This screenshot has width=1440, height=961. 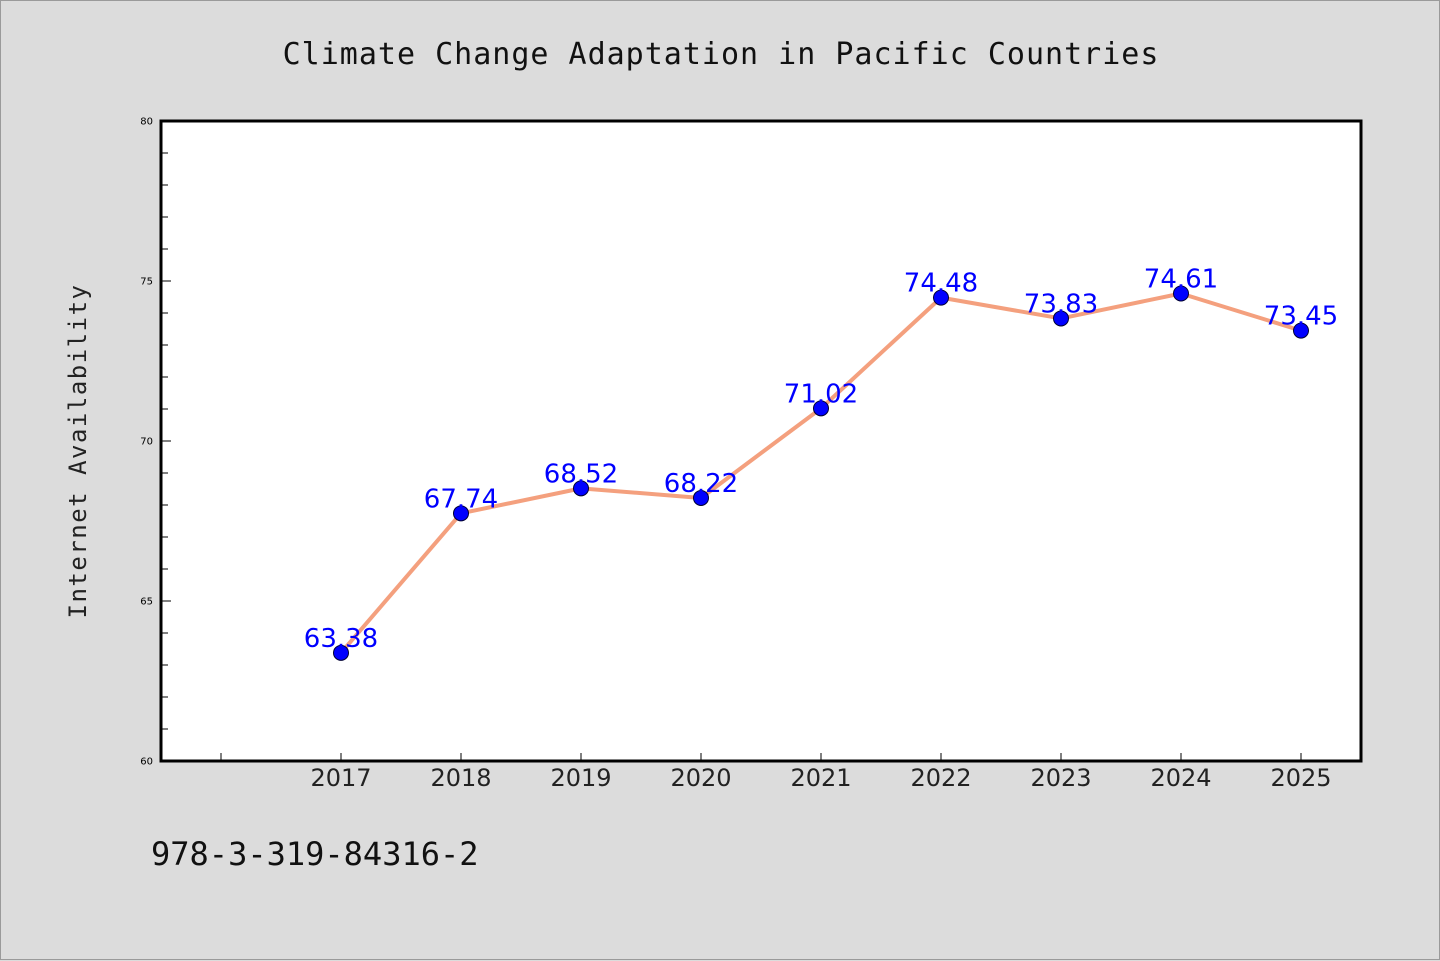 What do you see at coordinates (341, 639) in the screenshot?
I see `data-label: 63.38` at bounding box center [341, 639].